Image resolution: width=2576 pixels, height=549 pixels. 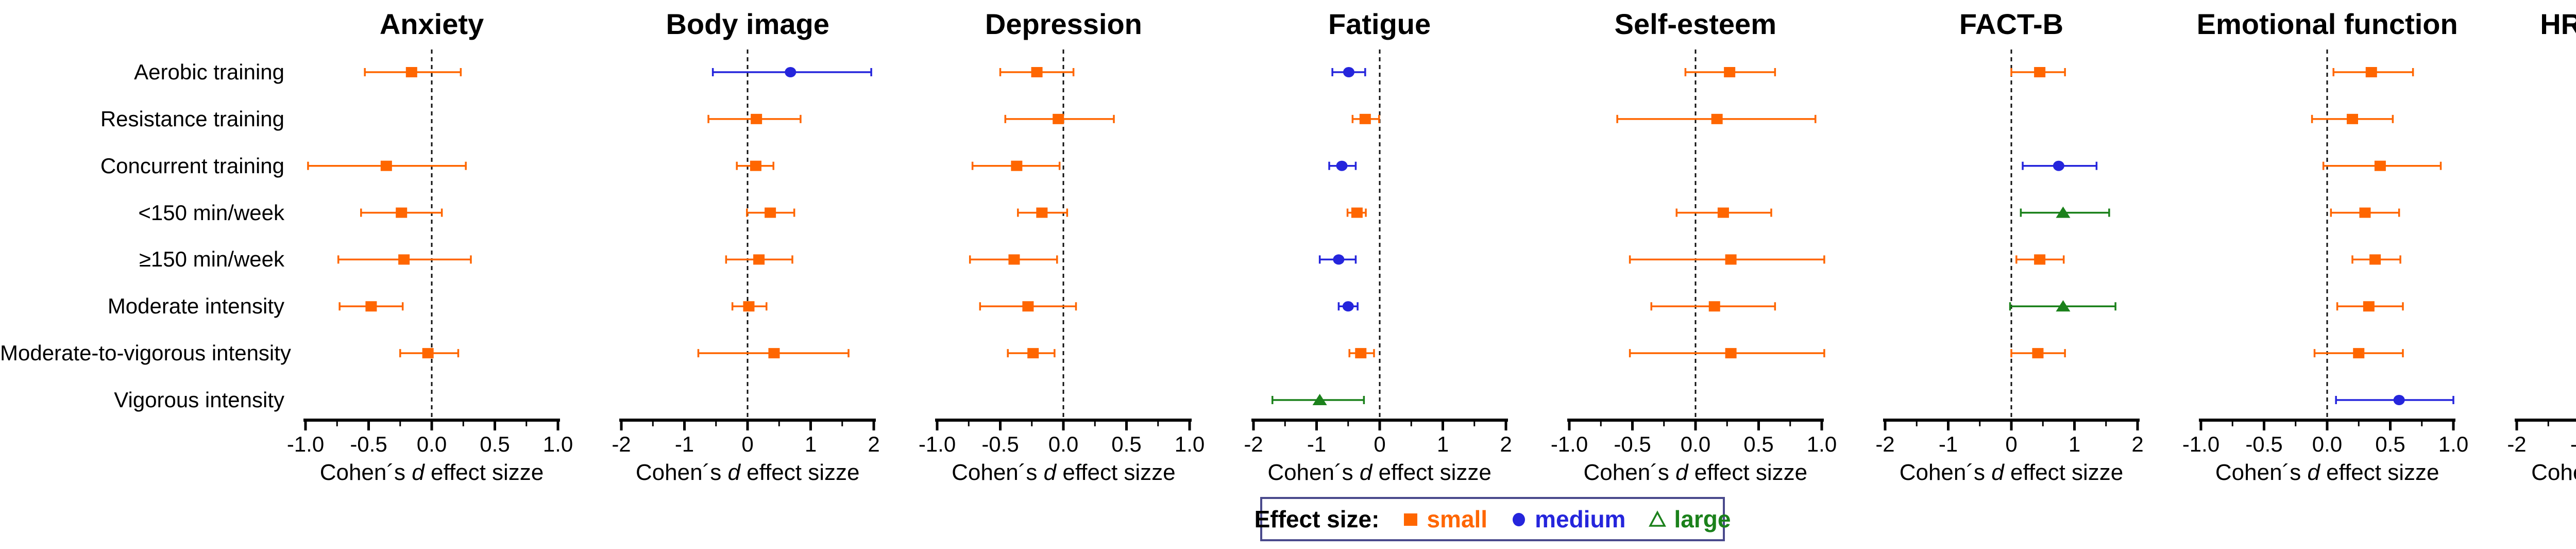 I want to click on row-label-moderate-intensity: Moderate intensity, so click(x=195, y=306).